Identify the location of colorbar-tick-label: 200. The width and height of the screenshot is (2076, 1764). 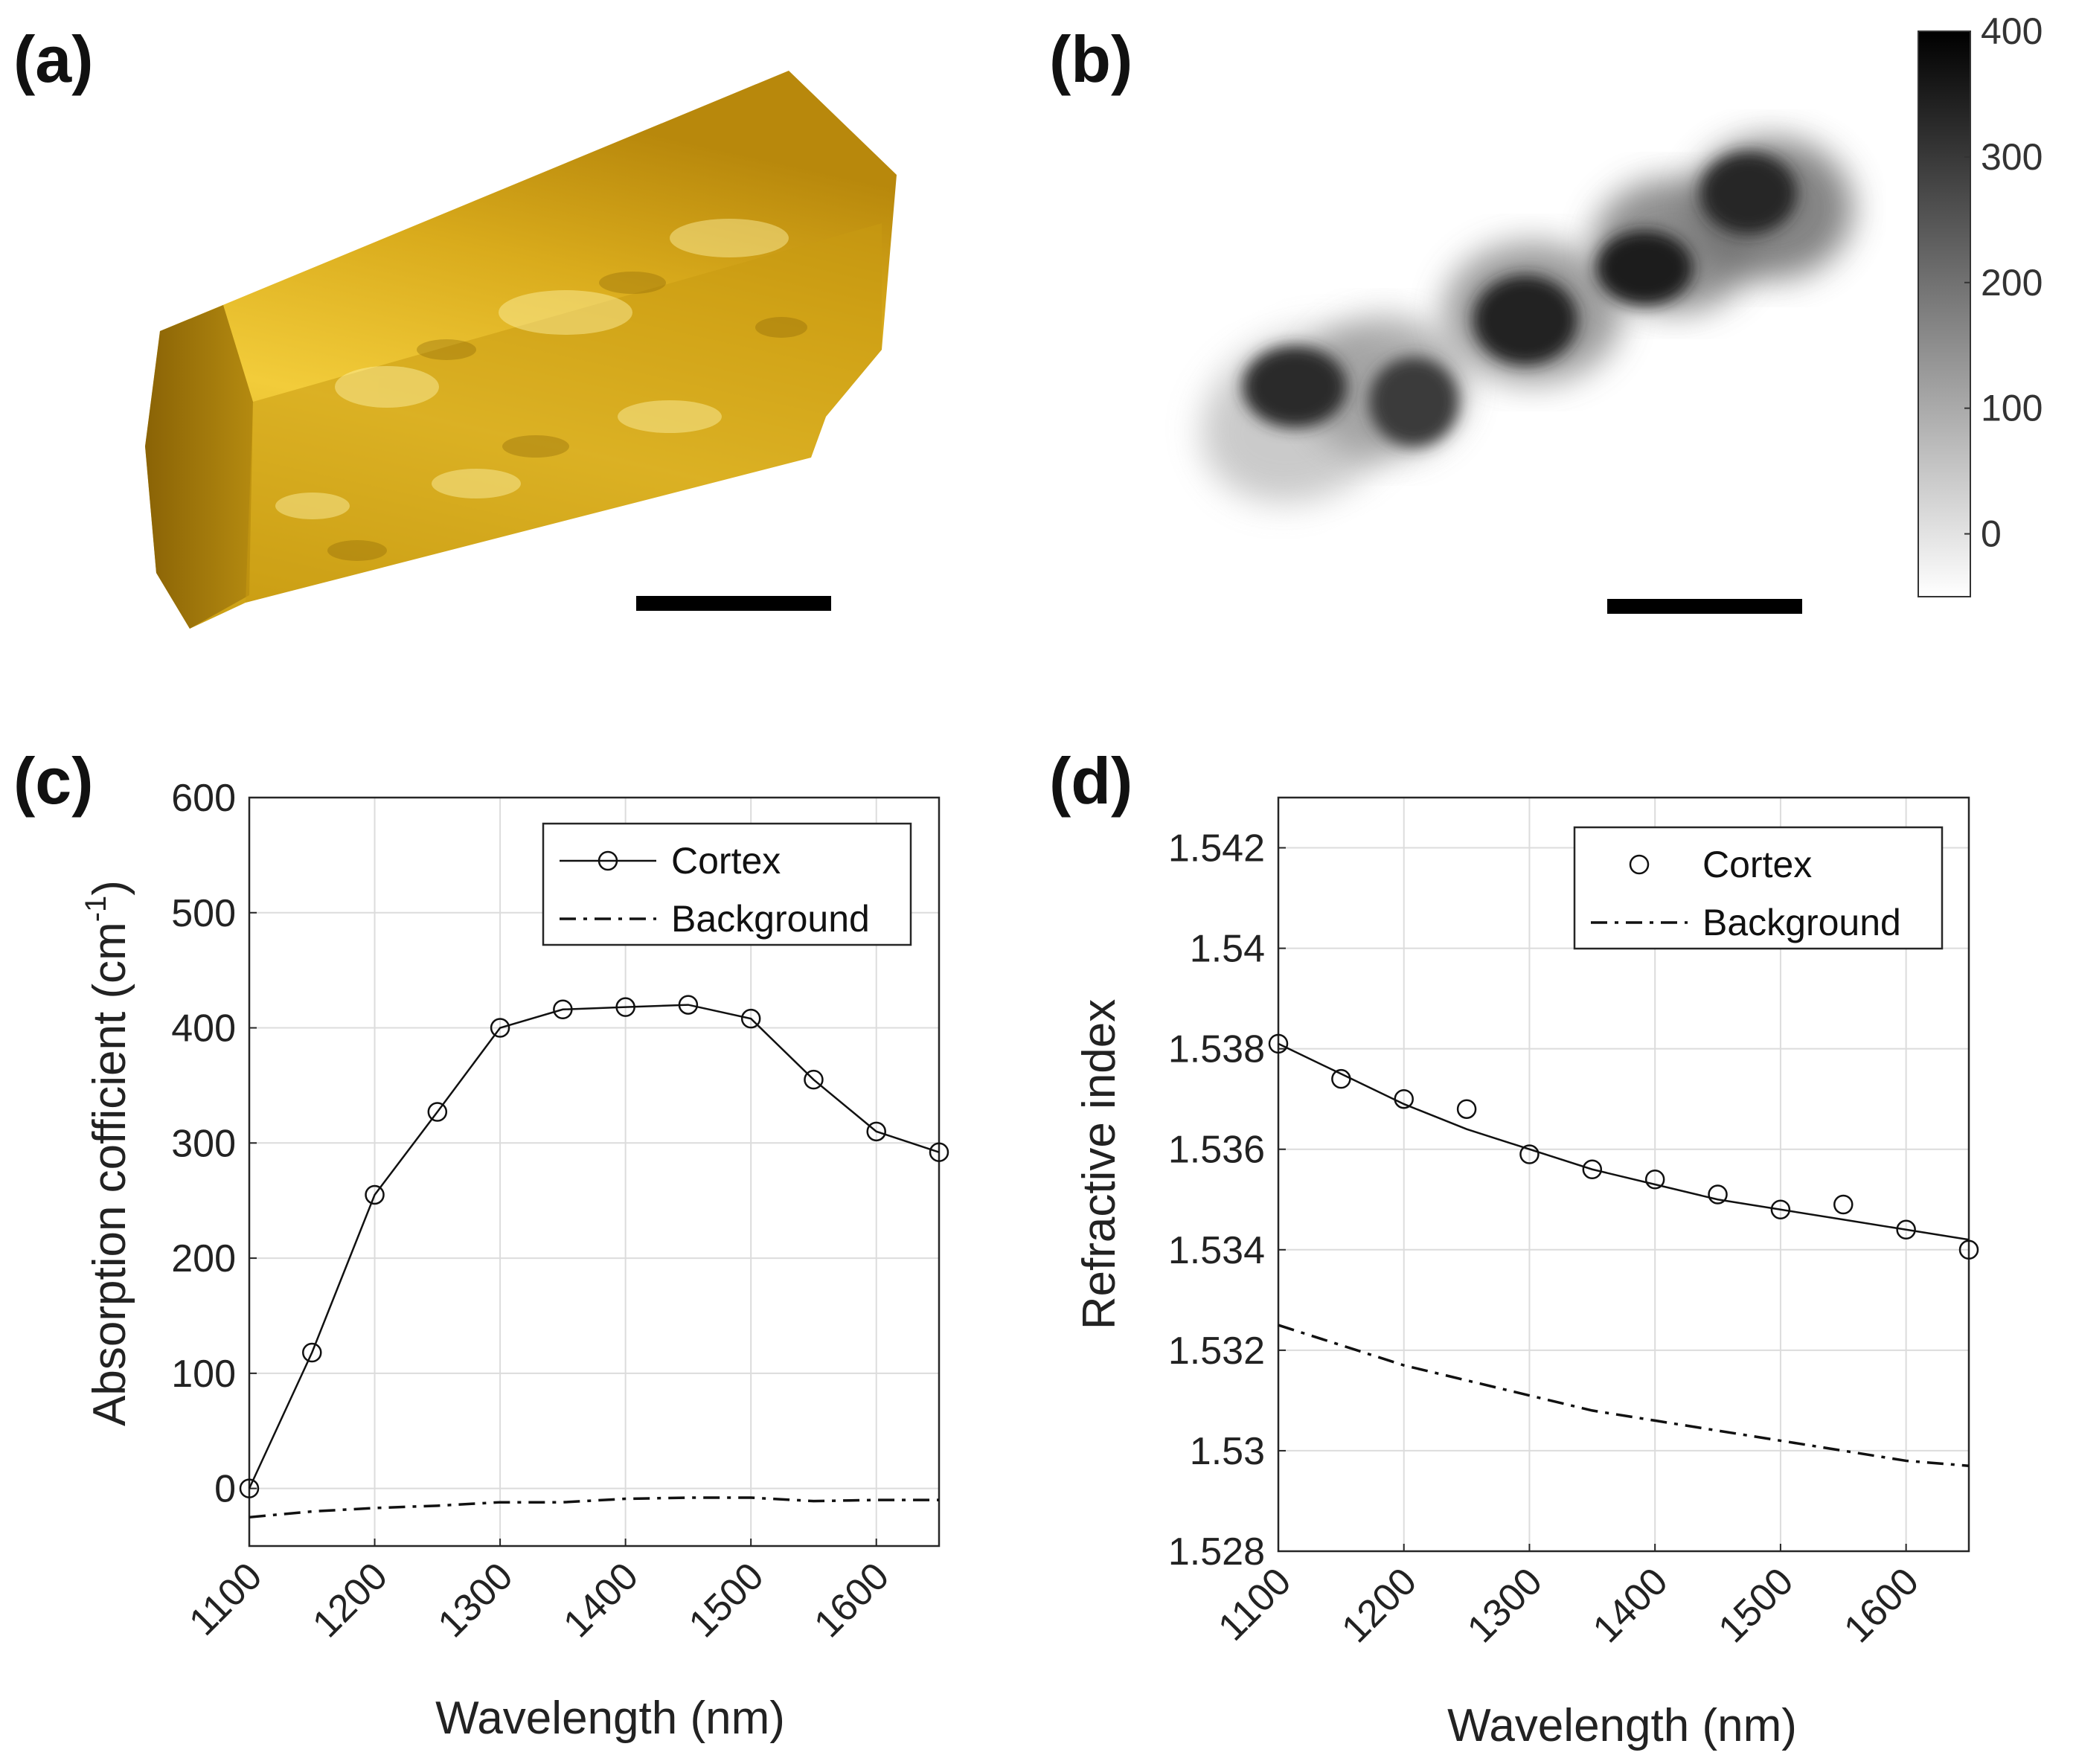
(2012, 283).